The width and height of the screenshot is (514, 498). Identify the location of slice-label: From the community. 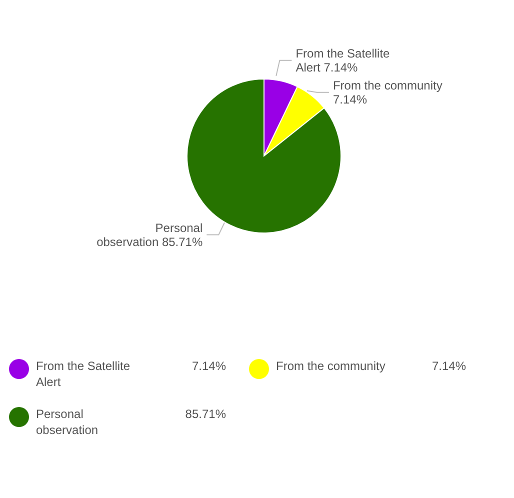
(387, 85).